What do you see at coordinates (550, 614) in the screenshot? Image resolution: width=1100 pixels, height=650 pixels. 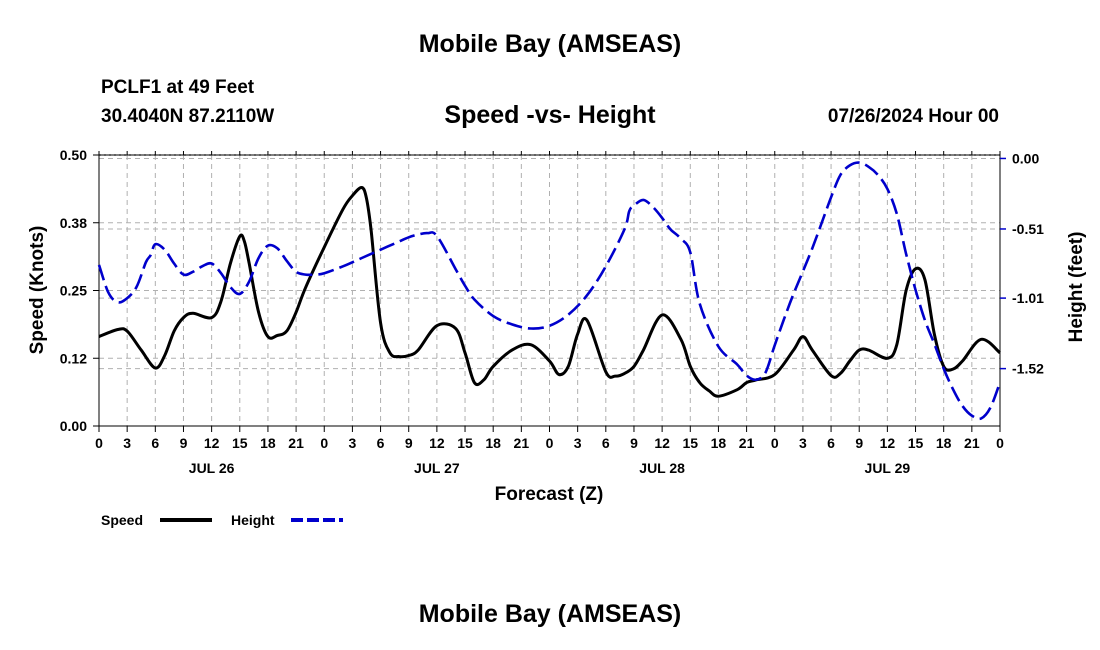 I see `footer-title: Mobile Bay (AMSEAS)` at bounding box center [550, 614].